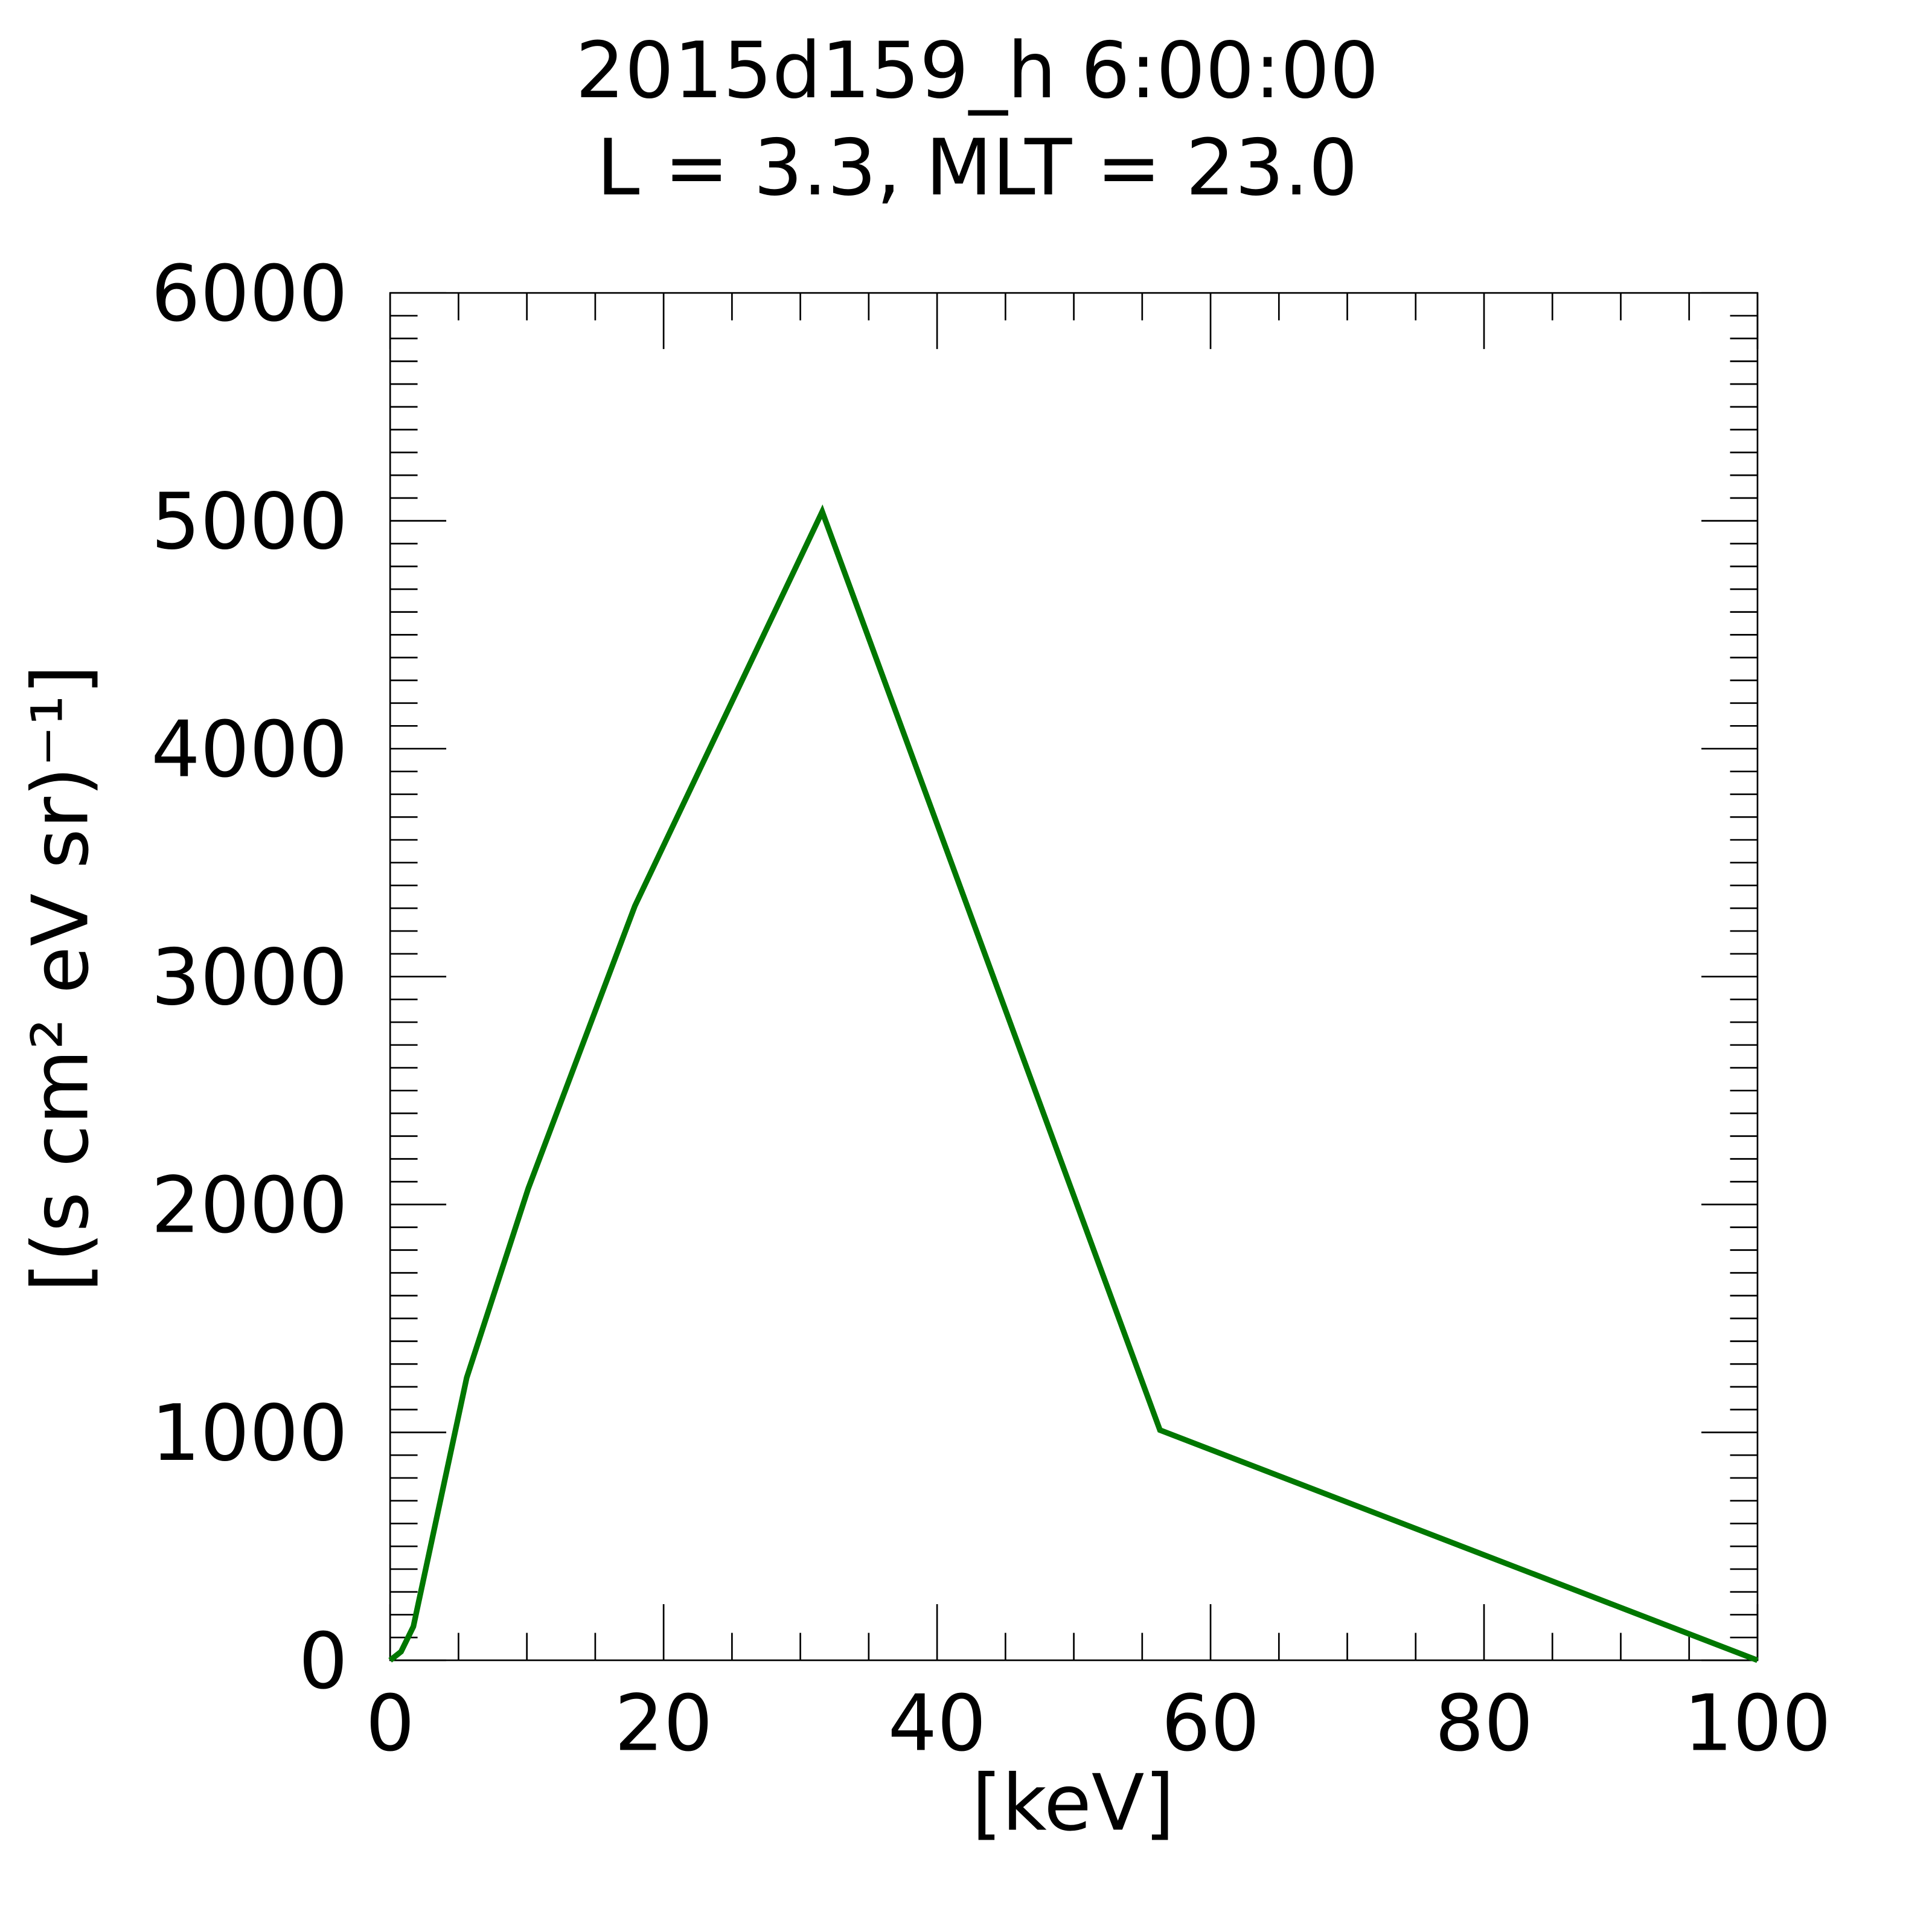  What do you see at coordinates (1484, 1724) in the screenshot?
I see `x-tick-label: 80` at bounding box center [1484, 1724].